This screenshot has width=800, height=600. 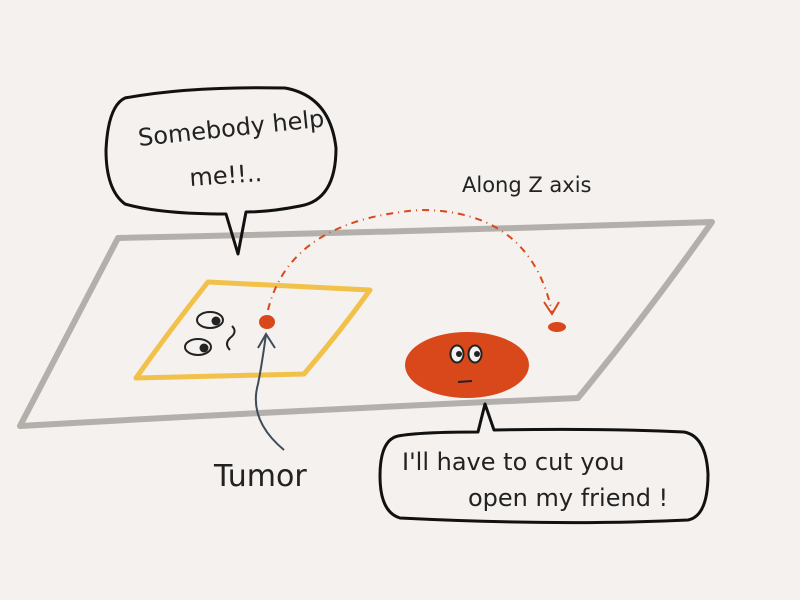 What do you see at coordinates (260, 476) in the screenshot?
I see `tumor-label: Tumor` at bounding box center [260, 476].